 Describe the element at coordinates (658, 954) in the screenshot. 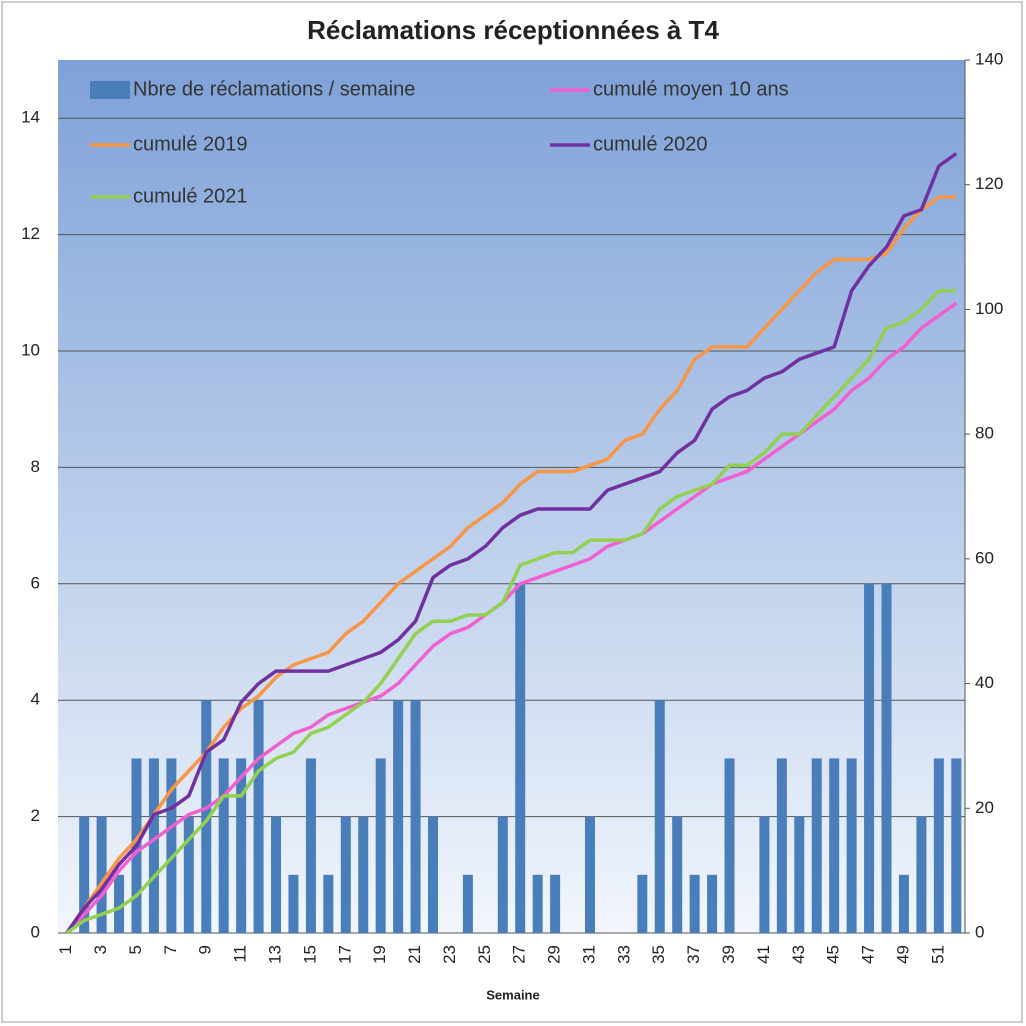

I see `x-tick-label: 35` at that location.